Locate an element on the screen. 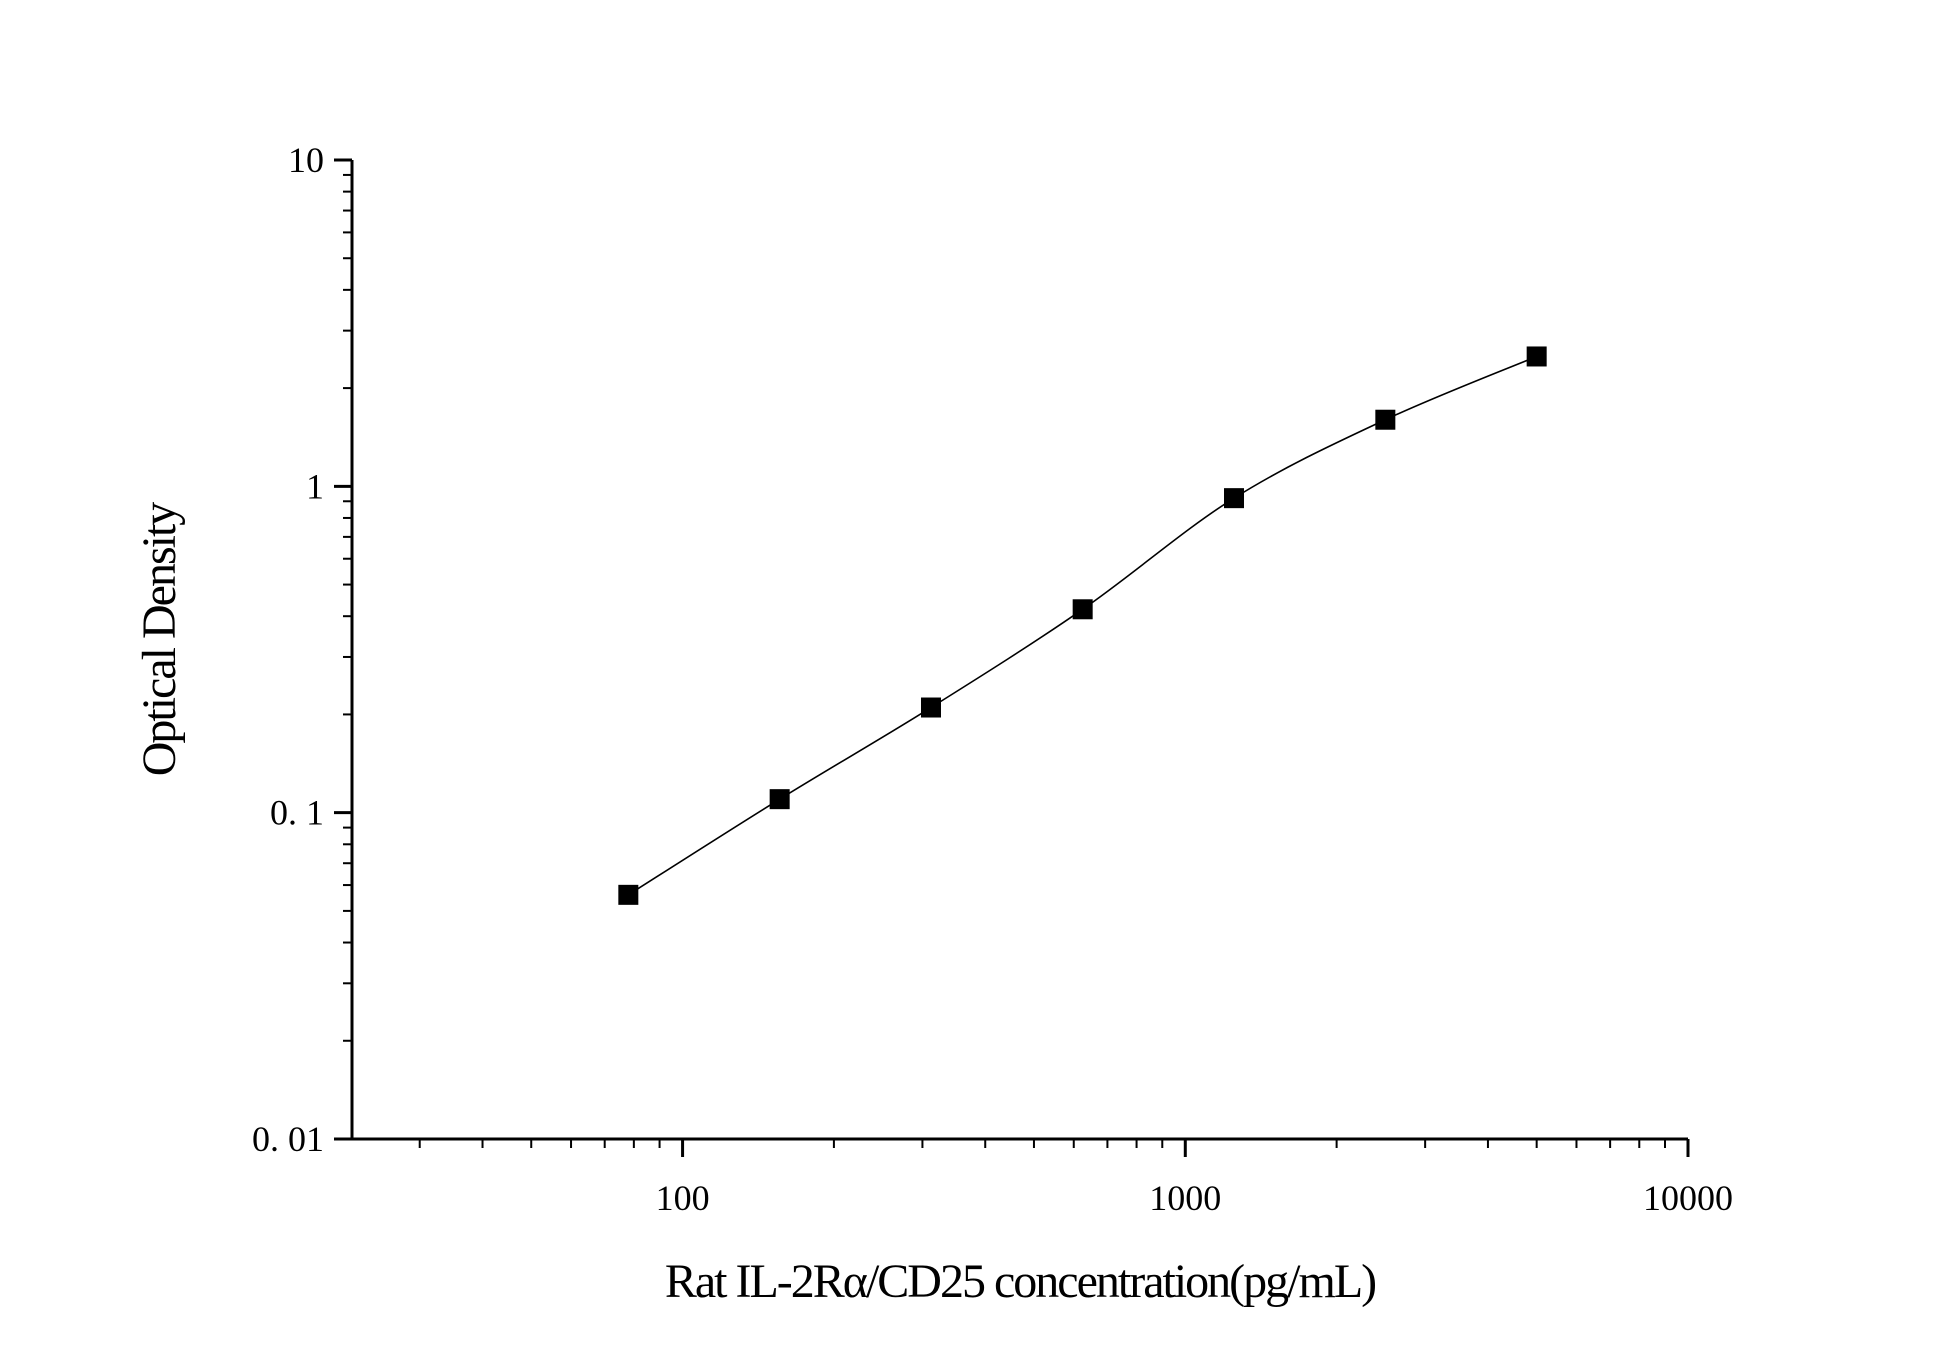 The height and width of the screenshot is (1360, 1946). y-axis-title: Optical Density is located at coordinates (159, 639).